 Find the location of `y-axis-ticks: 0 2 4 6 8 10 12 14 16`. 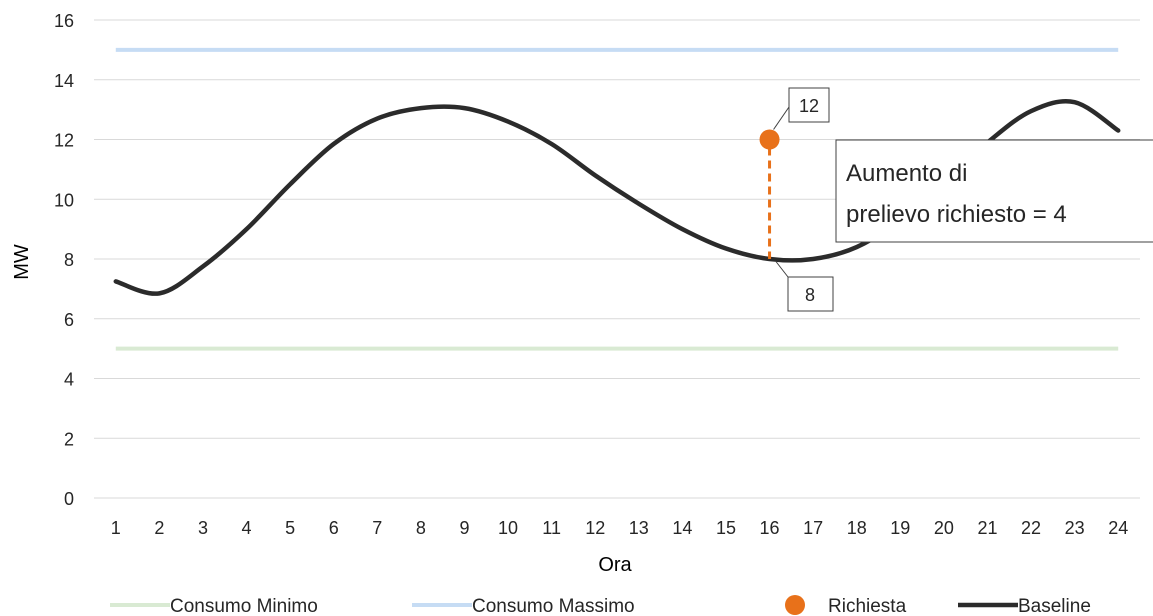

y-axis-ticks: 0 2 4 6 8 10 12 14 16 is located at coordinates (64, 260).